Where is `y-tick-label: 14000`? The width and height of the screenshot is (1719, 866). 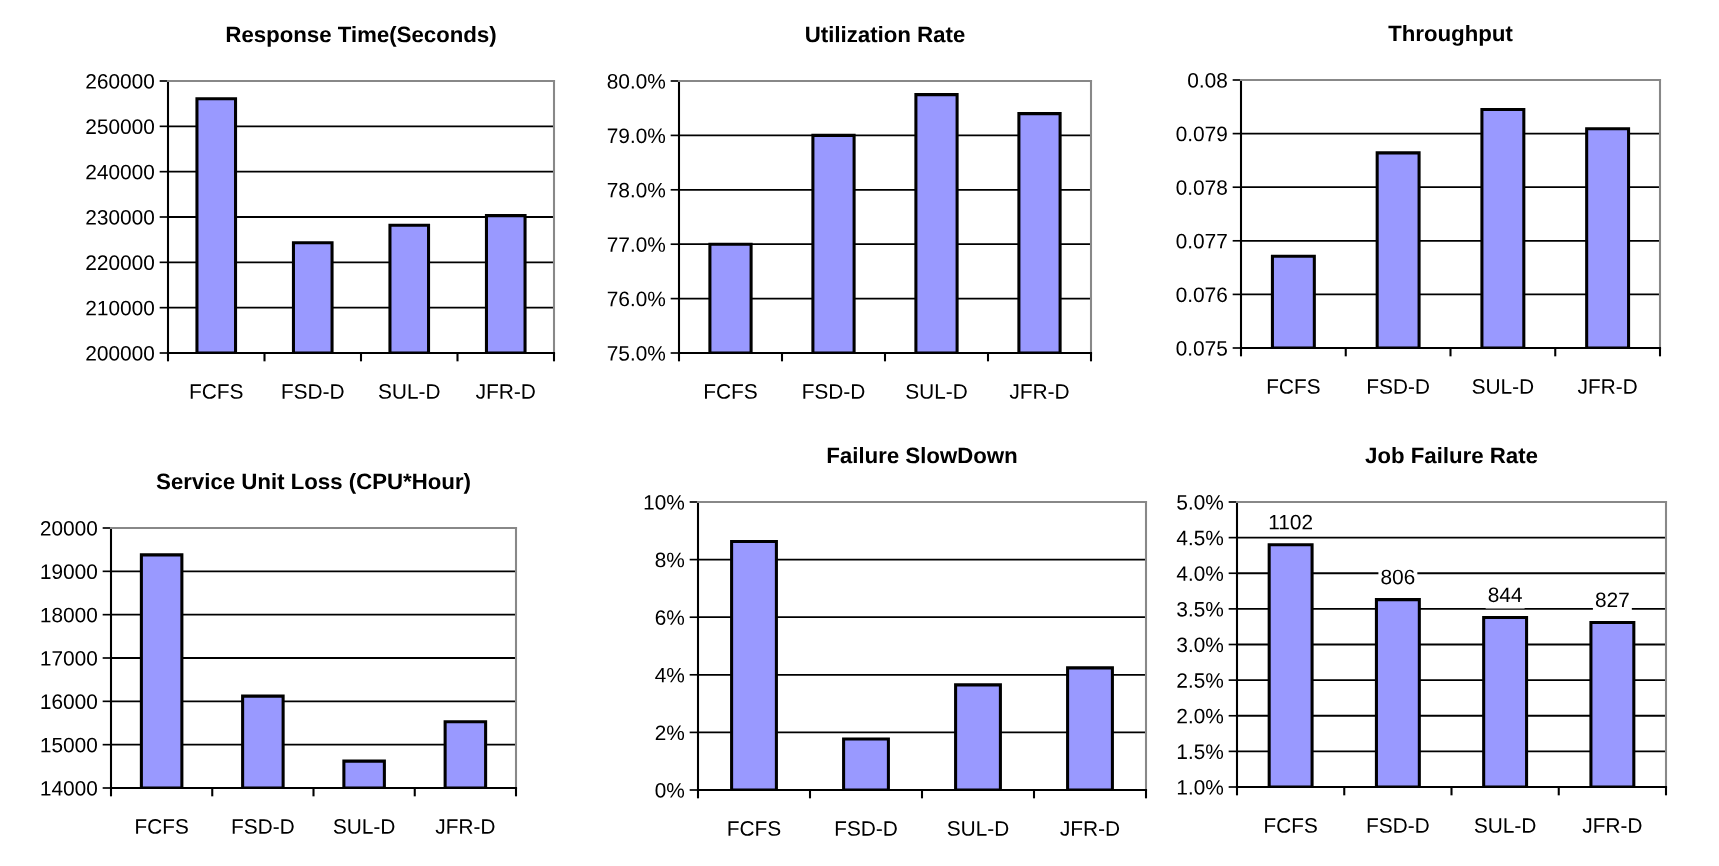
y-tick-label: 14000 is located at coordinates (69, 788).